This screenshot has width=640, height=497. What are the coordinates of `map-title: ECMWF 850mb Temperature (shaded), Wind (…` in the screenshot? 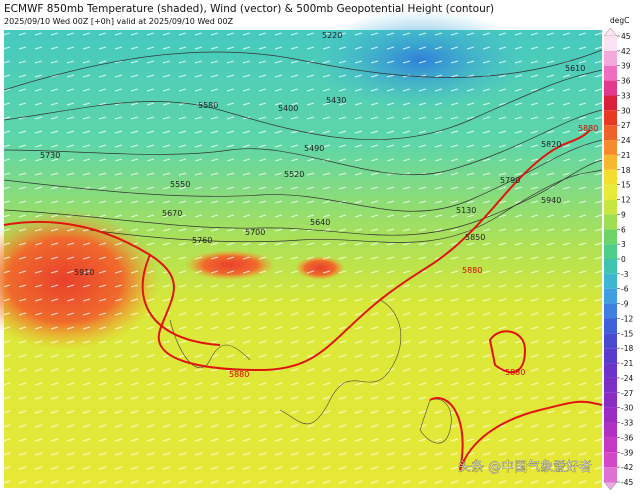 It's located at (249, 9).